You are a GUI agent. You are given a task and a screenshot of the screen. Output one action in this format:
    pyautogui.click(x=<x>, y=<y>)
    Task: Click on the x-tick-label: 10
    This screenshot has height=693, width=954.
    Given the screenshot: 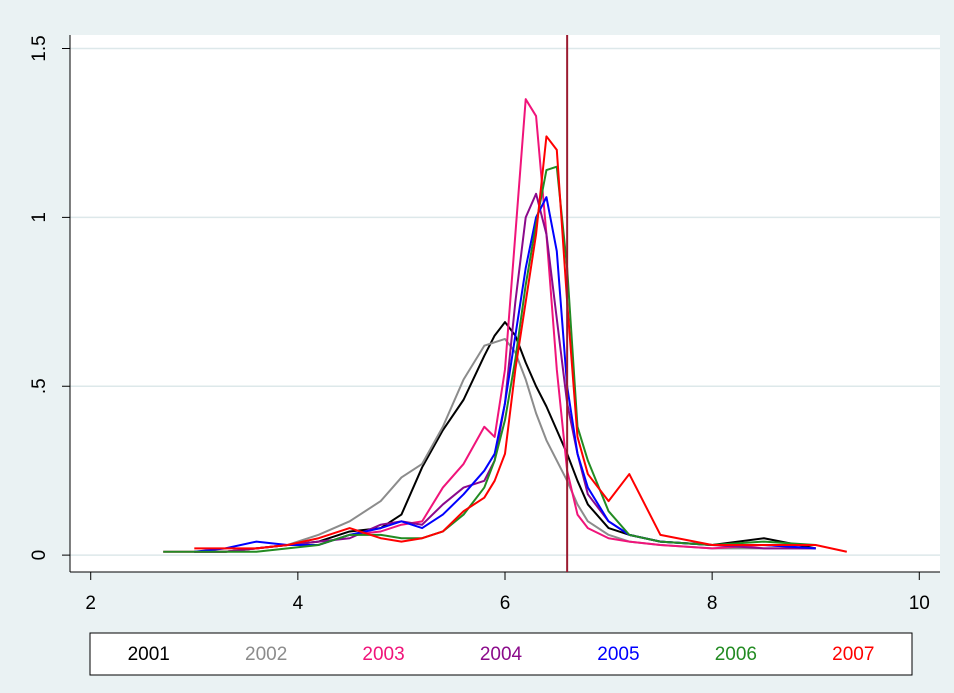 What is the action you would take?
    pyautogui.click(x=919, y=603)
    